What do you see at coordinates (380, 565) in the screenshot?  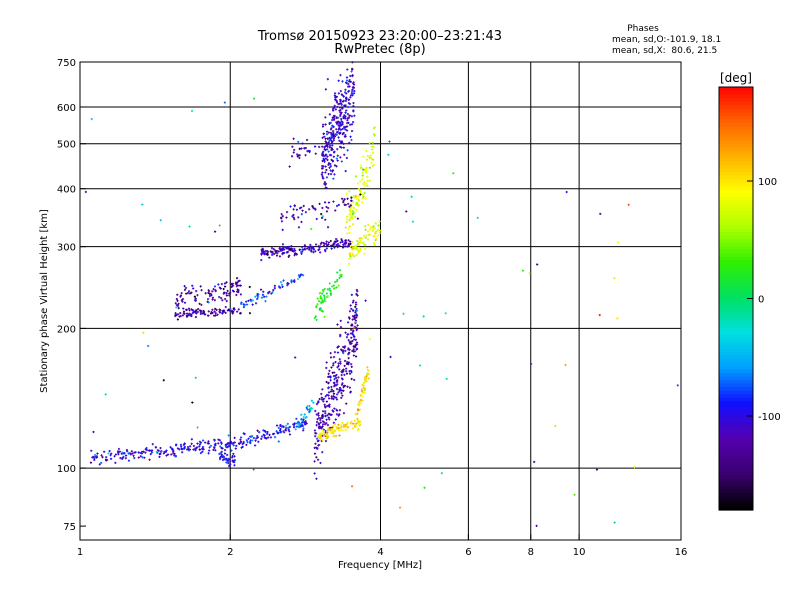 I see `x-axis-label: Frequency [MHz]` at bounding box center [380, 565].